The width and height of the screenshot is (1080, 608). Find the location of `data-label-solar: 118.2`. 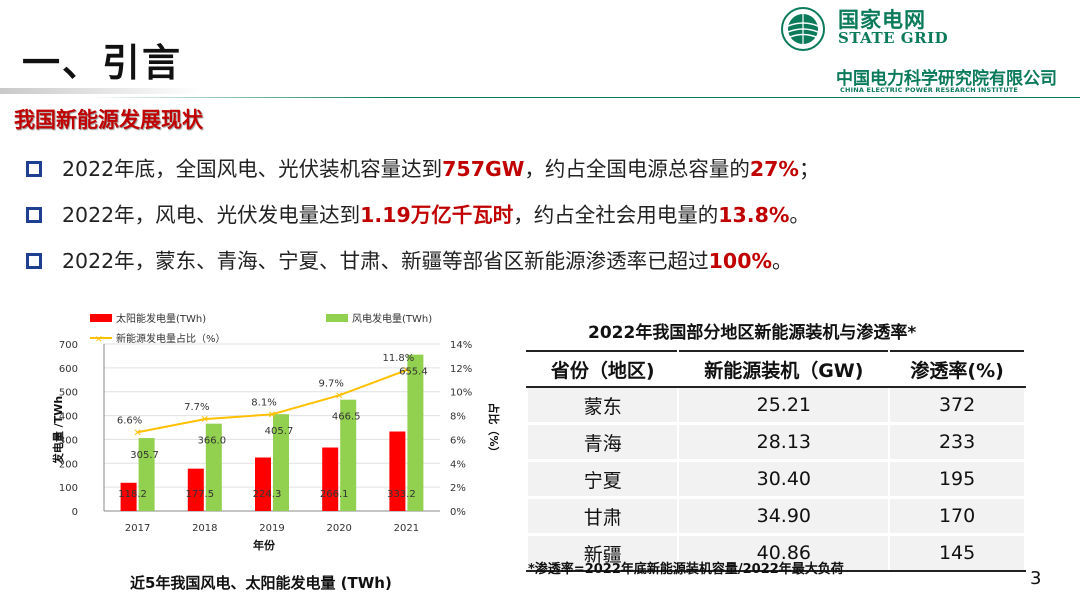

data-label-solar: 118.2 is located at coordinates (132, 494).